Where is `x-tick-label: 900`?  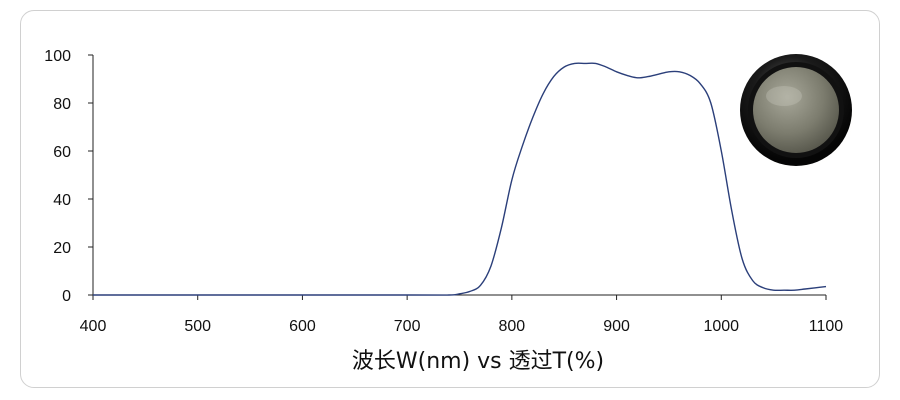 x-tick-label: 900 is located at coordinates (616, 326).